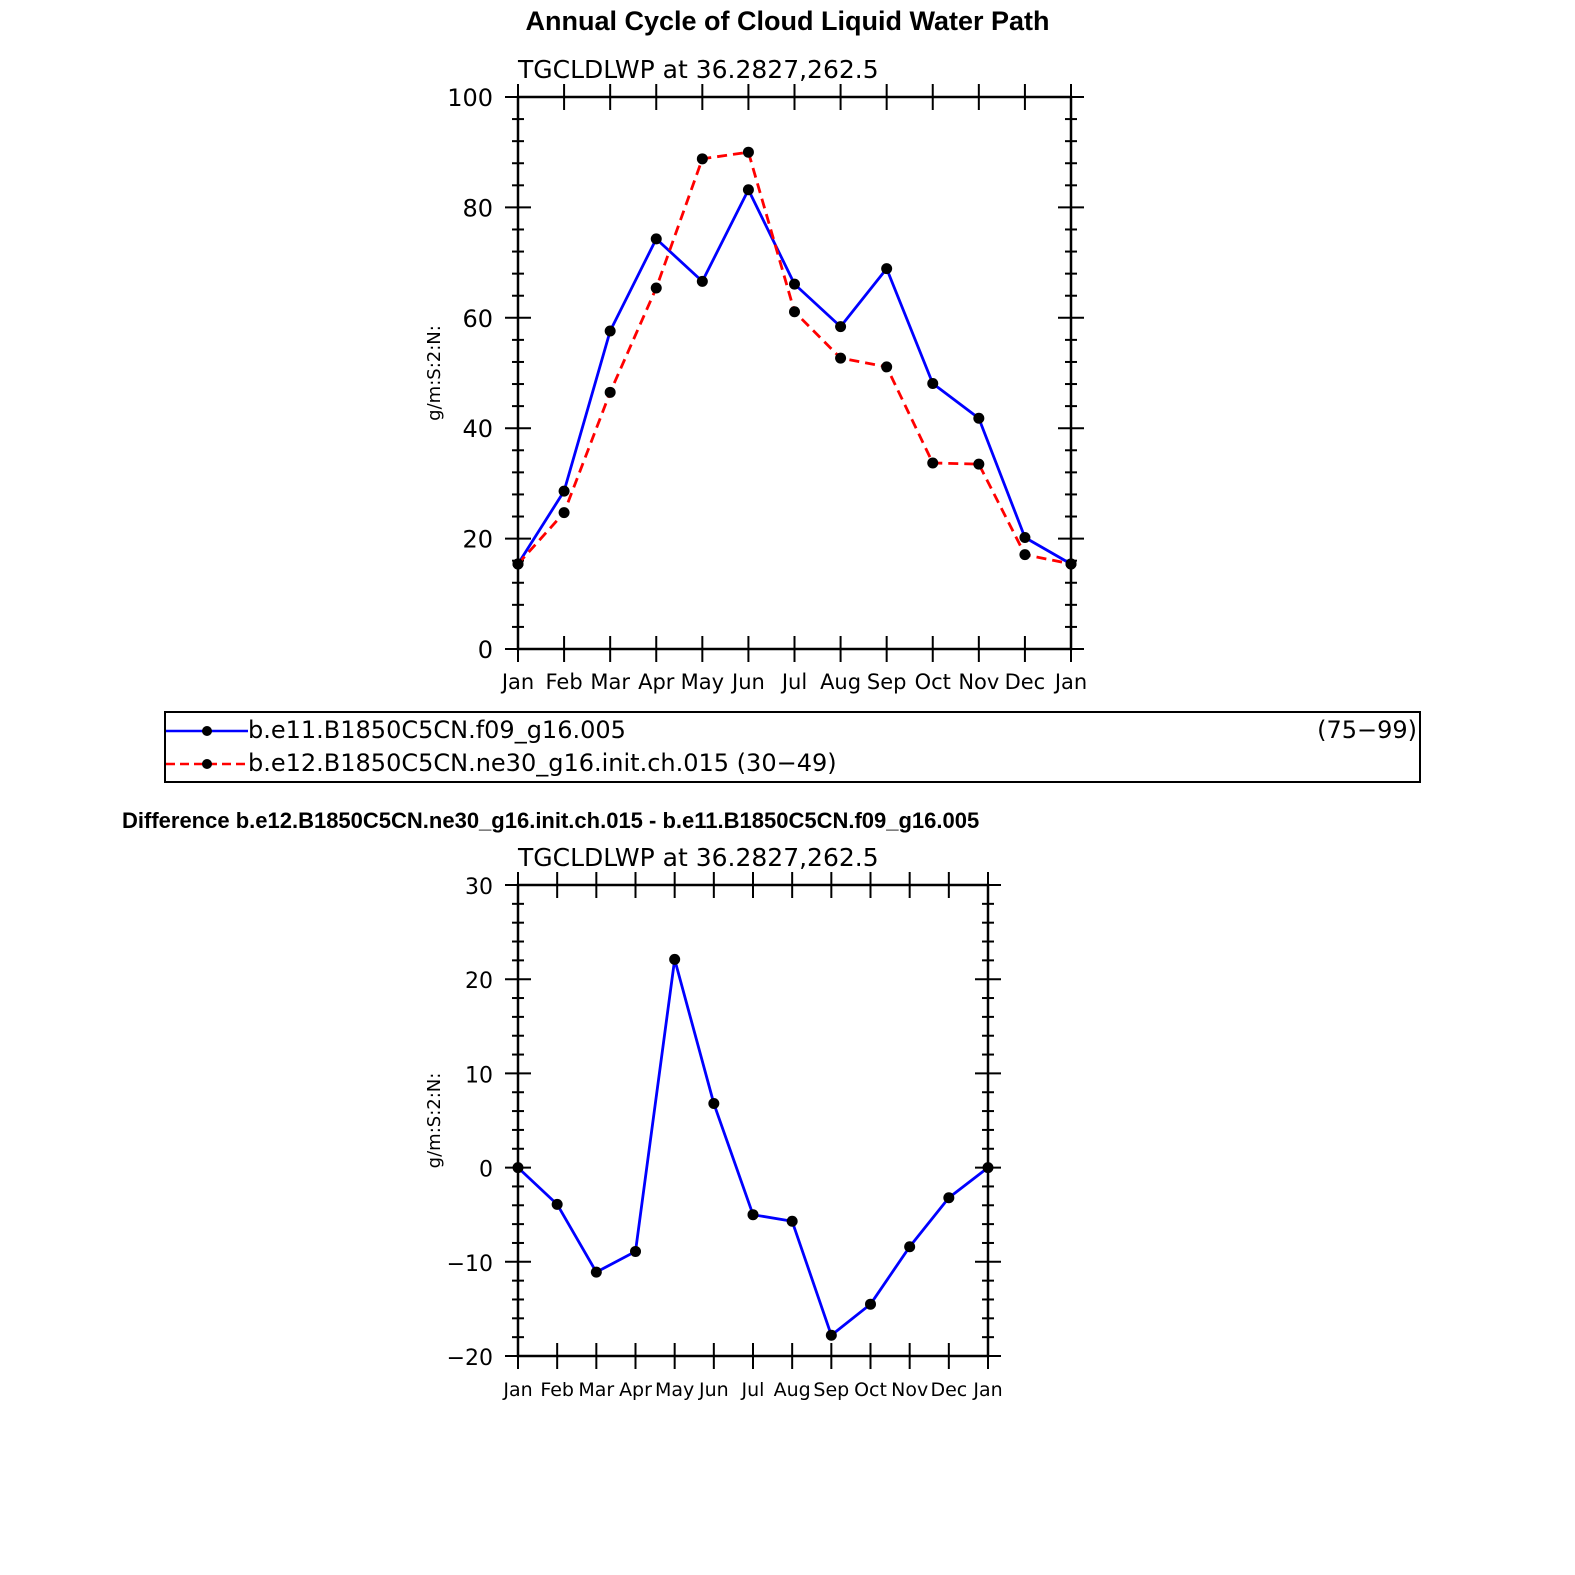 The height and width of the screenshot is (1575, 1575). I want to click on top-chart-ytick-label: 40, so click(477, 429).